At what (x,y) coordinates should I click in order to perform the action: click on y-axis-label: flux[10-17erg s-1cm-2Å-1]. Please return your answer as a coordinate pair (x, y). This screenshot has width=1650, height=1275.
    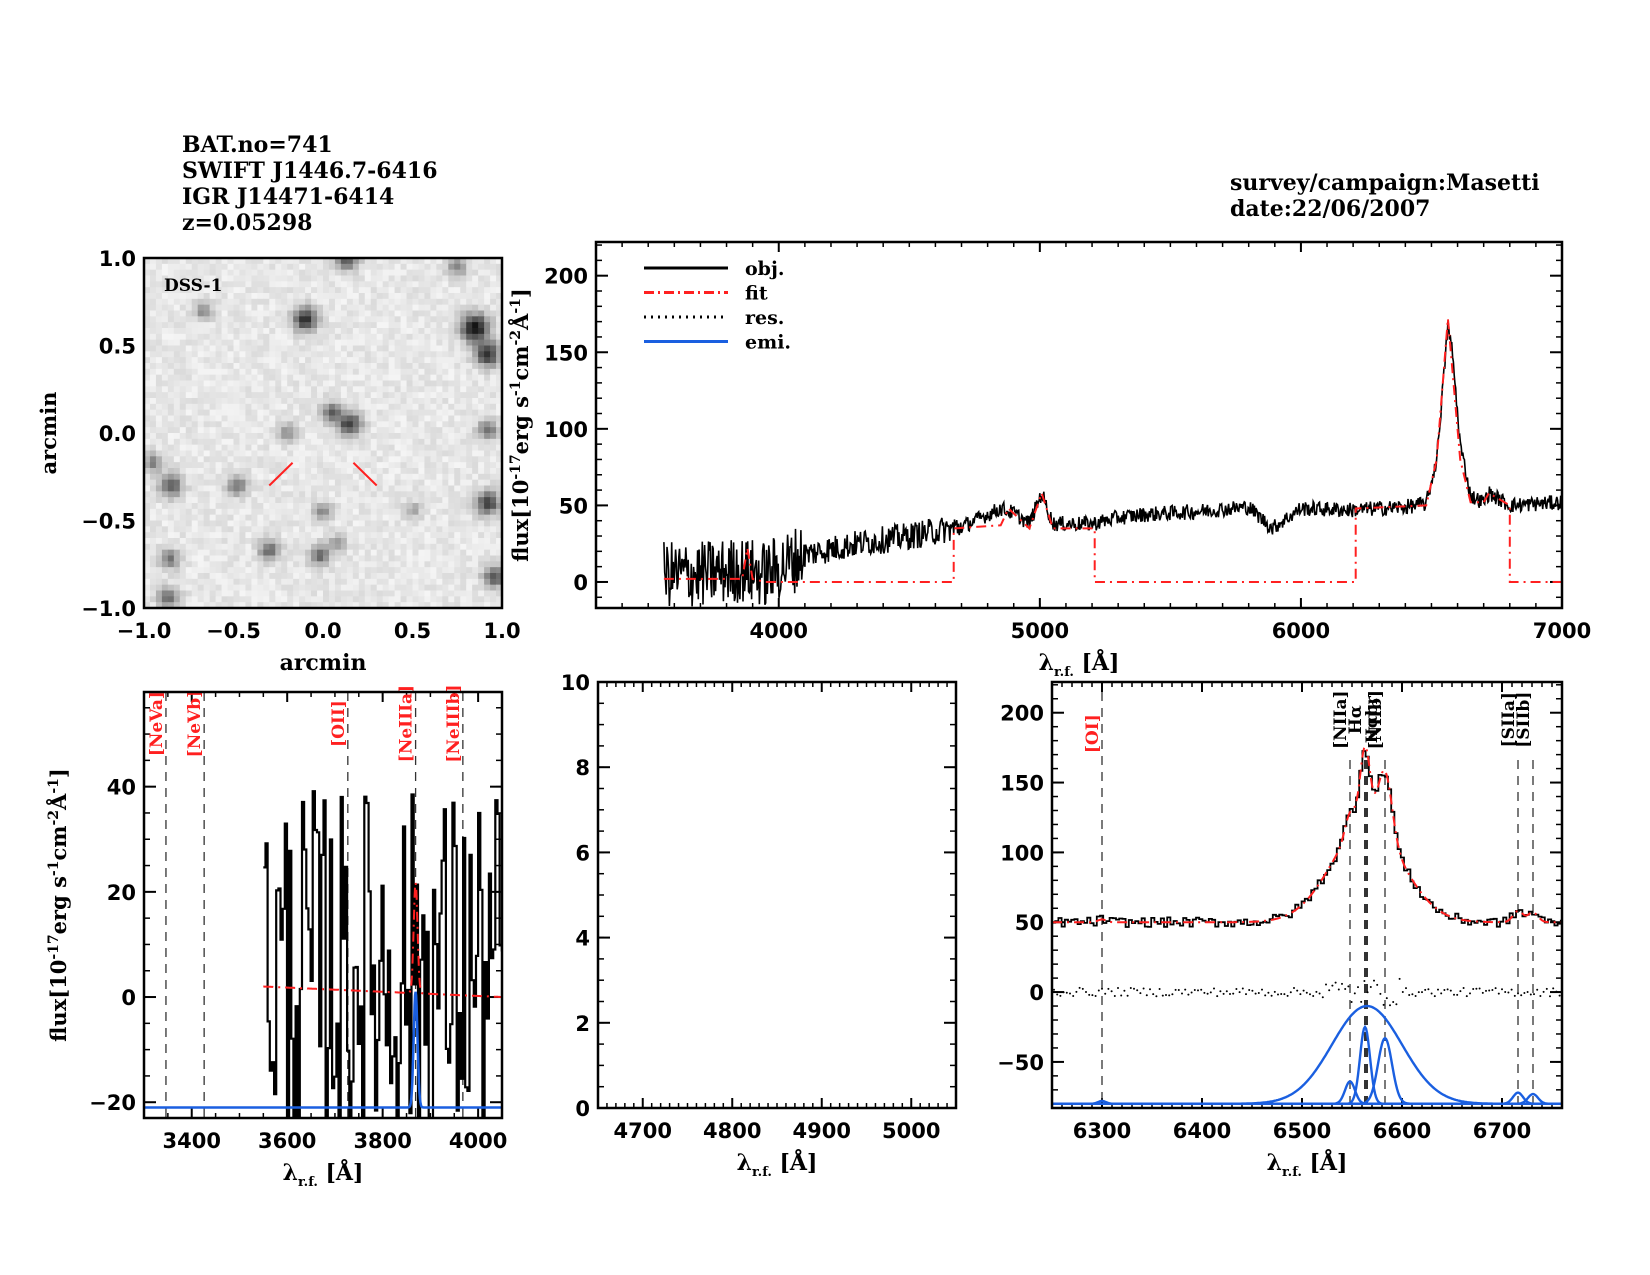
    Looking at the image, I should click on (58, 905).